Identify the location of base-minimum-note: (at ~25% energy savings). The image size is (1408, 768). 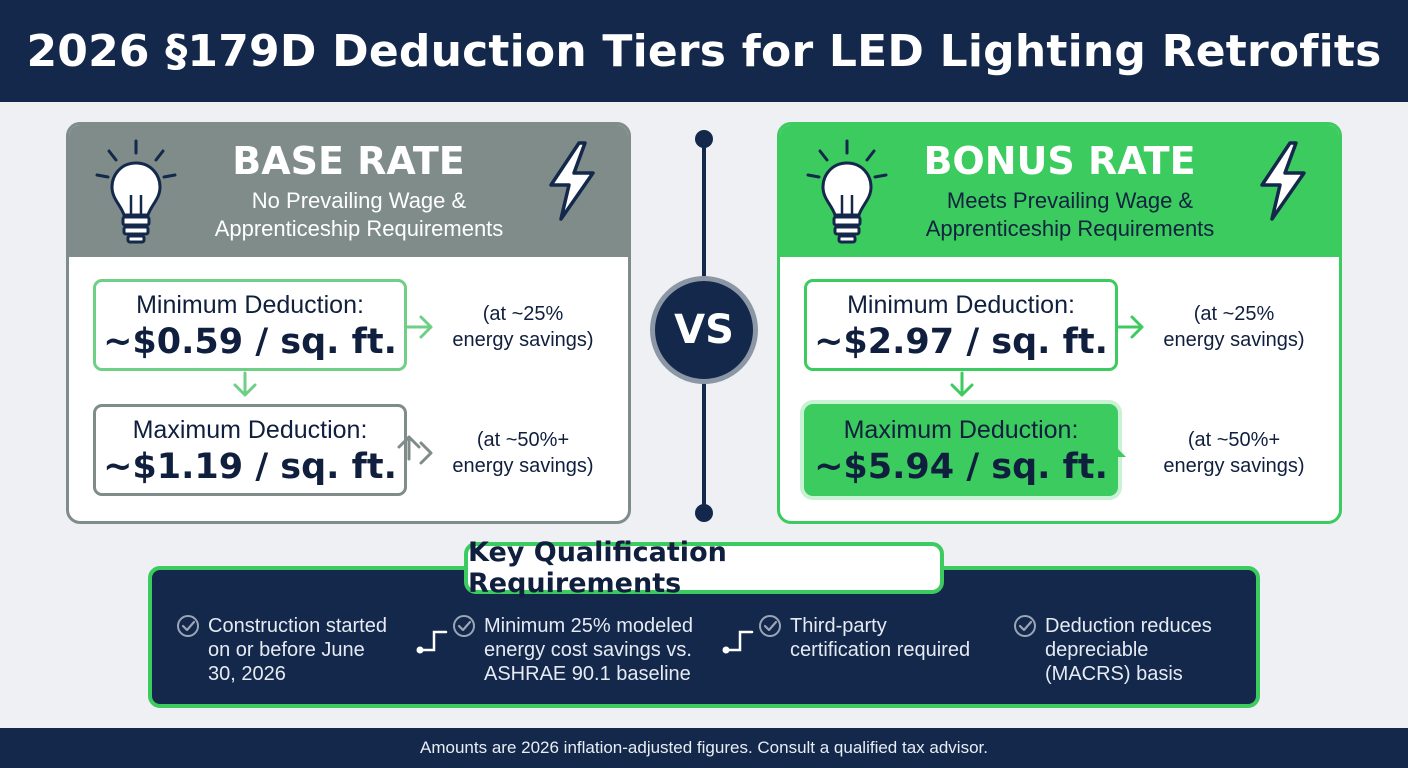
(523, 327).